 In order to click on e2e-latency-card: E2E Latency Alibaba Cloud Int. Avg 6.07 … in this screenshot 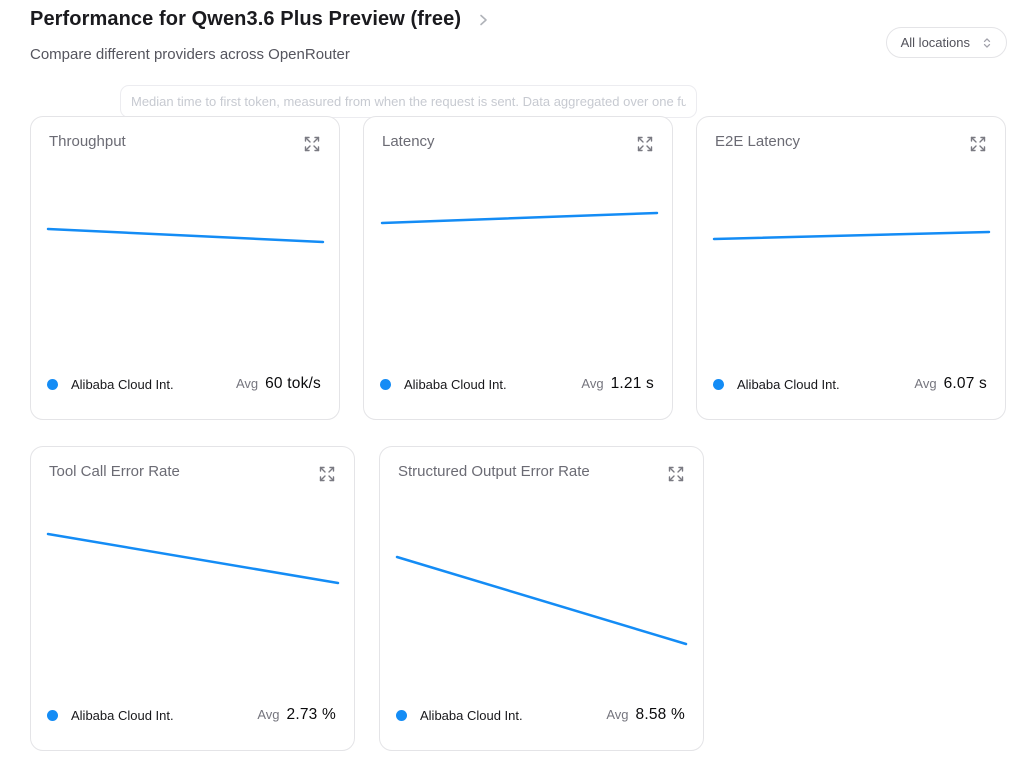, I will do `click(851, 268)`.